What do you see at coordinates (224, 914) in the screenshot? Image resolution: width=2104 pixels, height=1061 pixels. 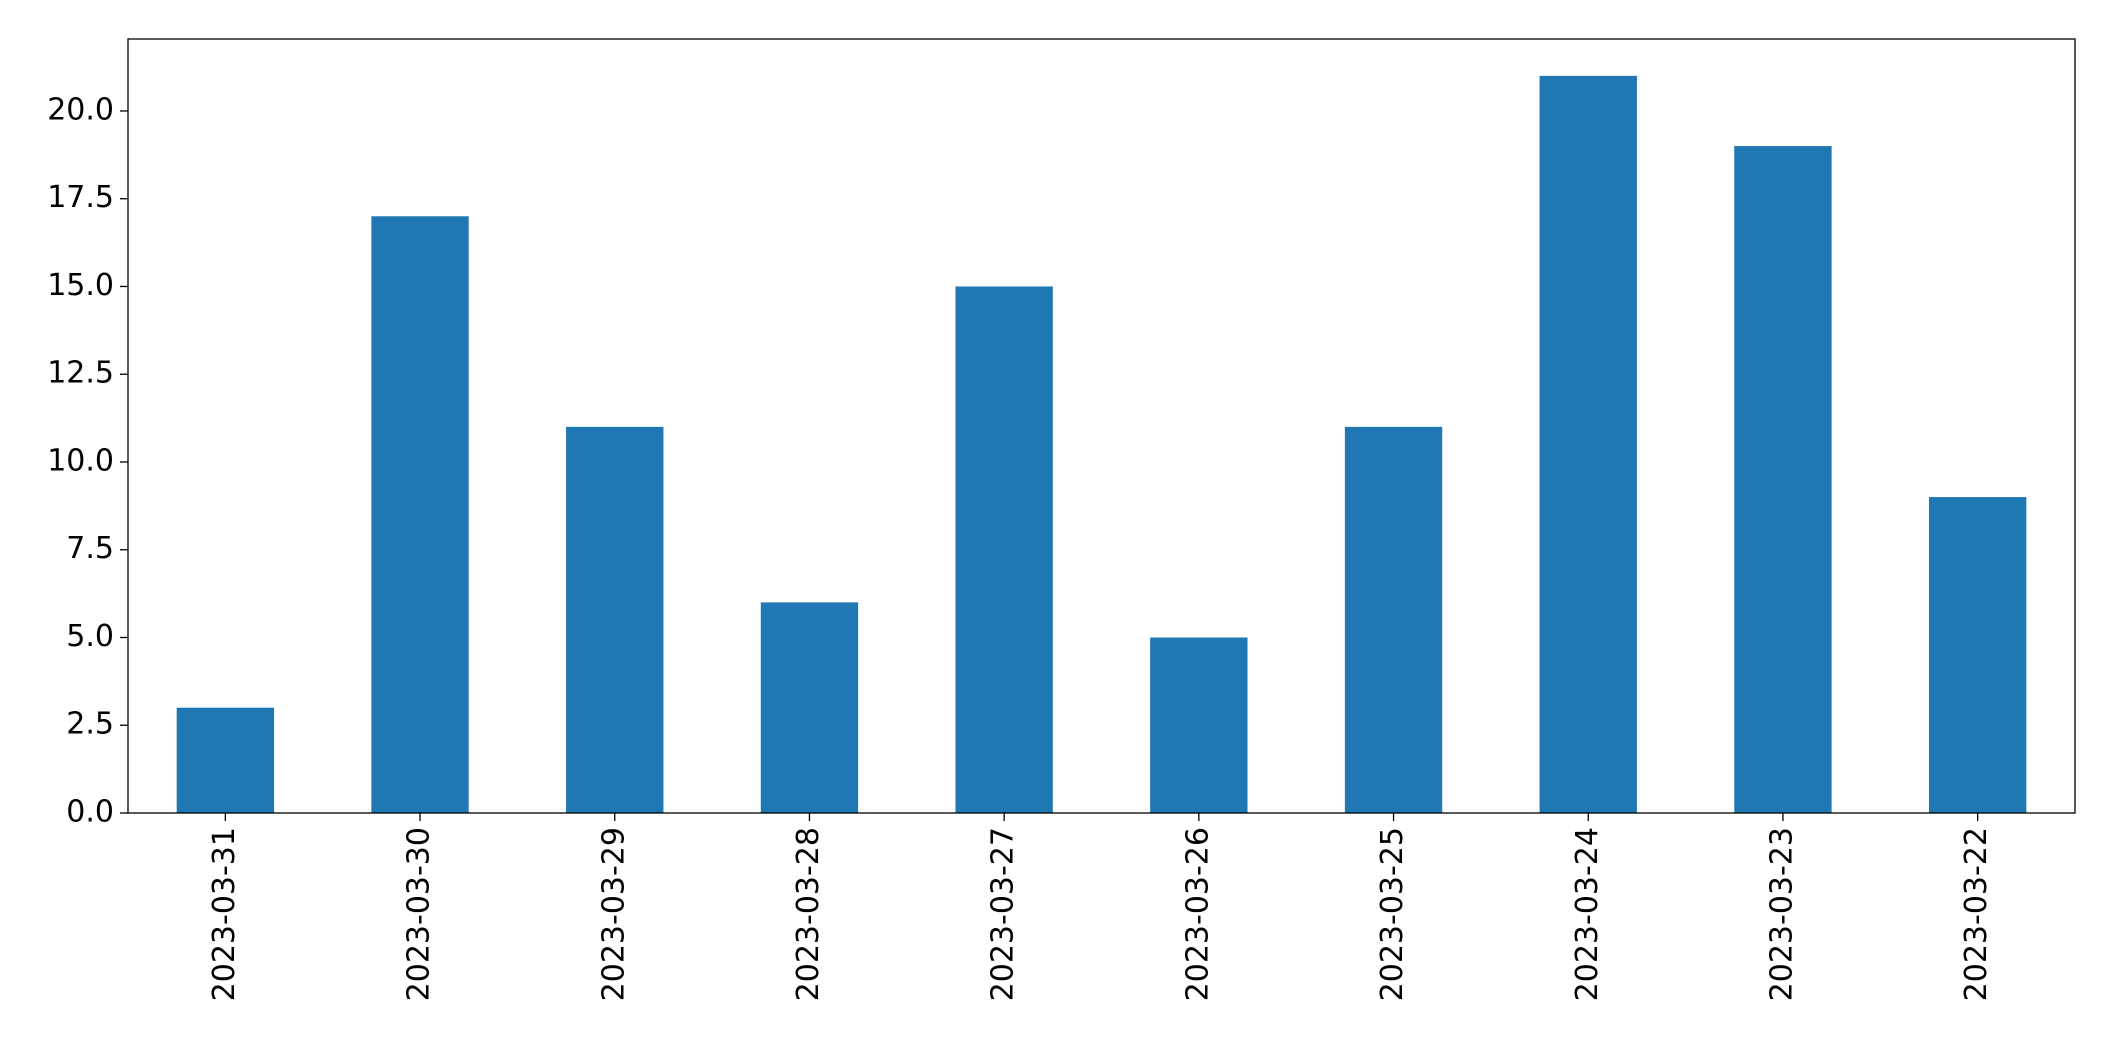 I see `x-tick-label: 2023-03-31` at bounding box center [224, 914].